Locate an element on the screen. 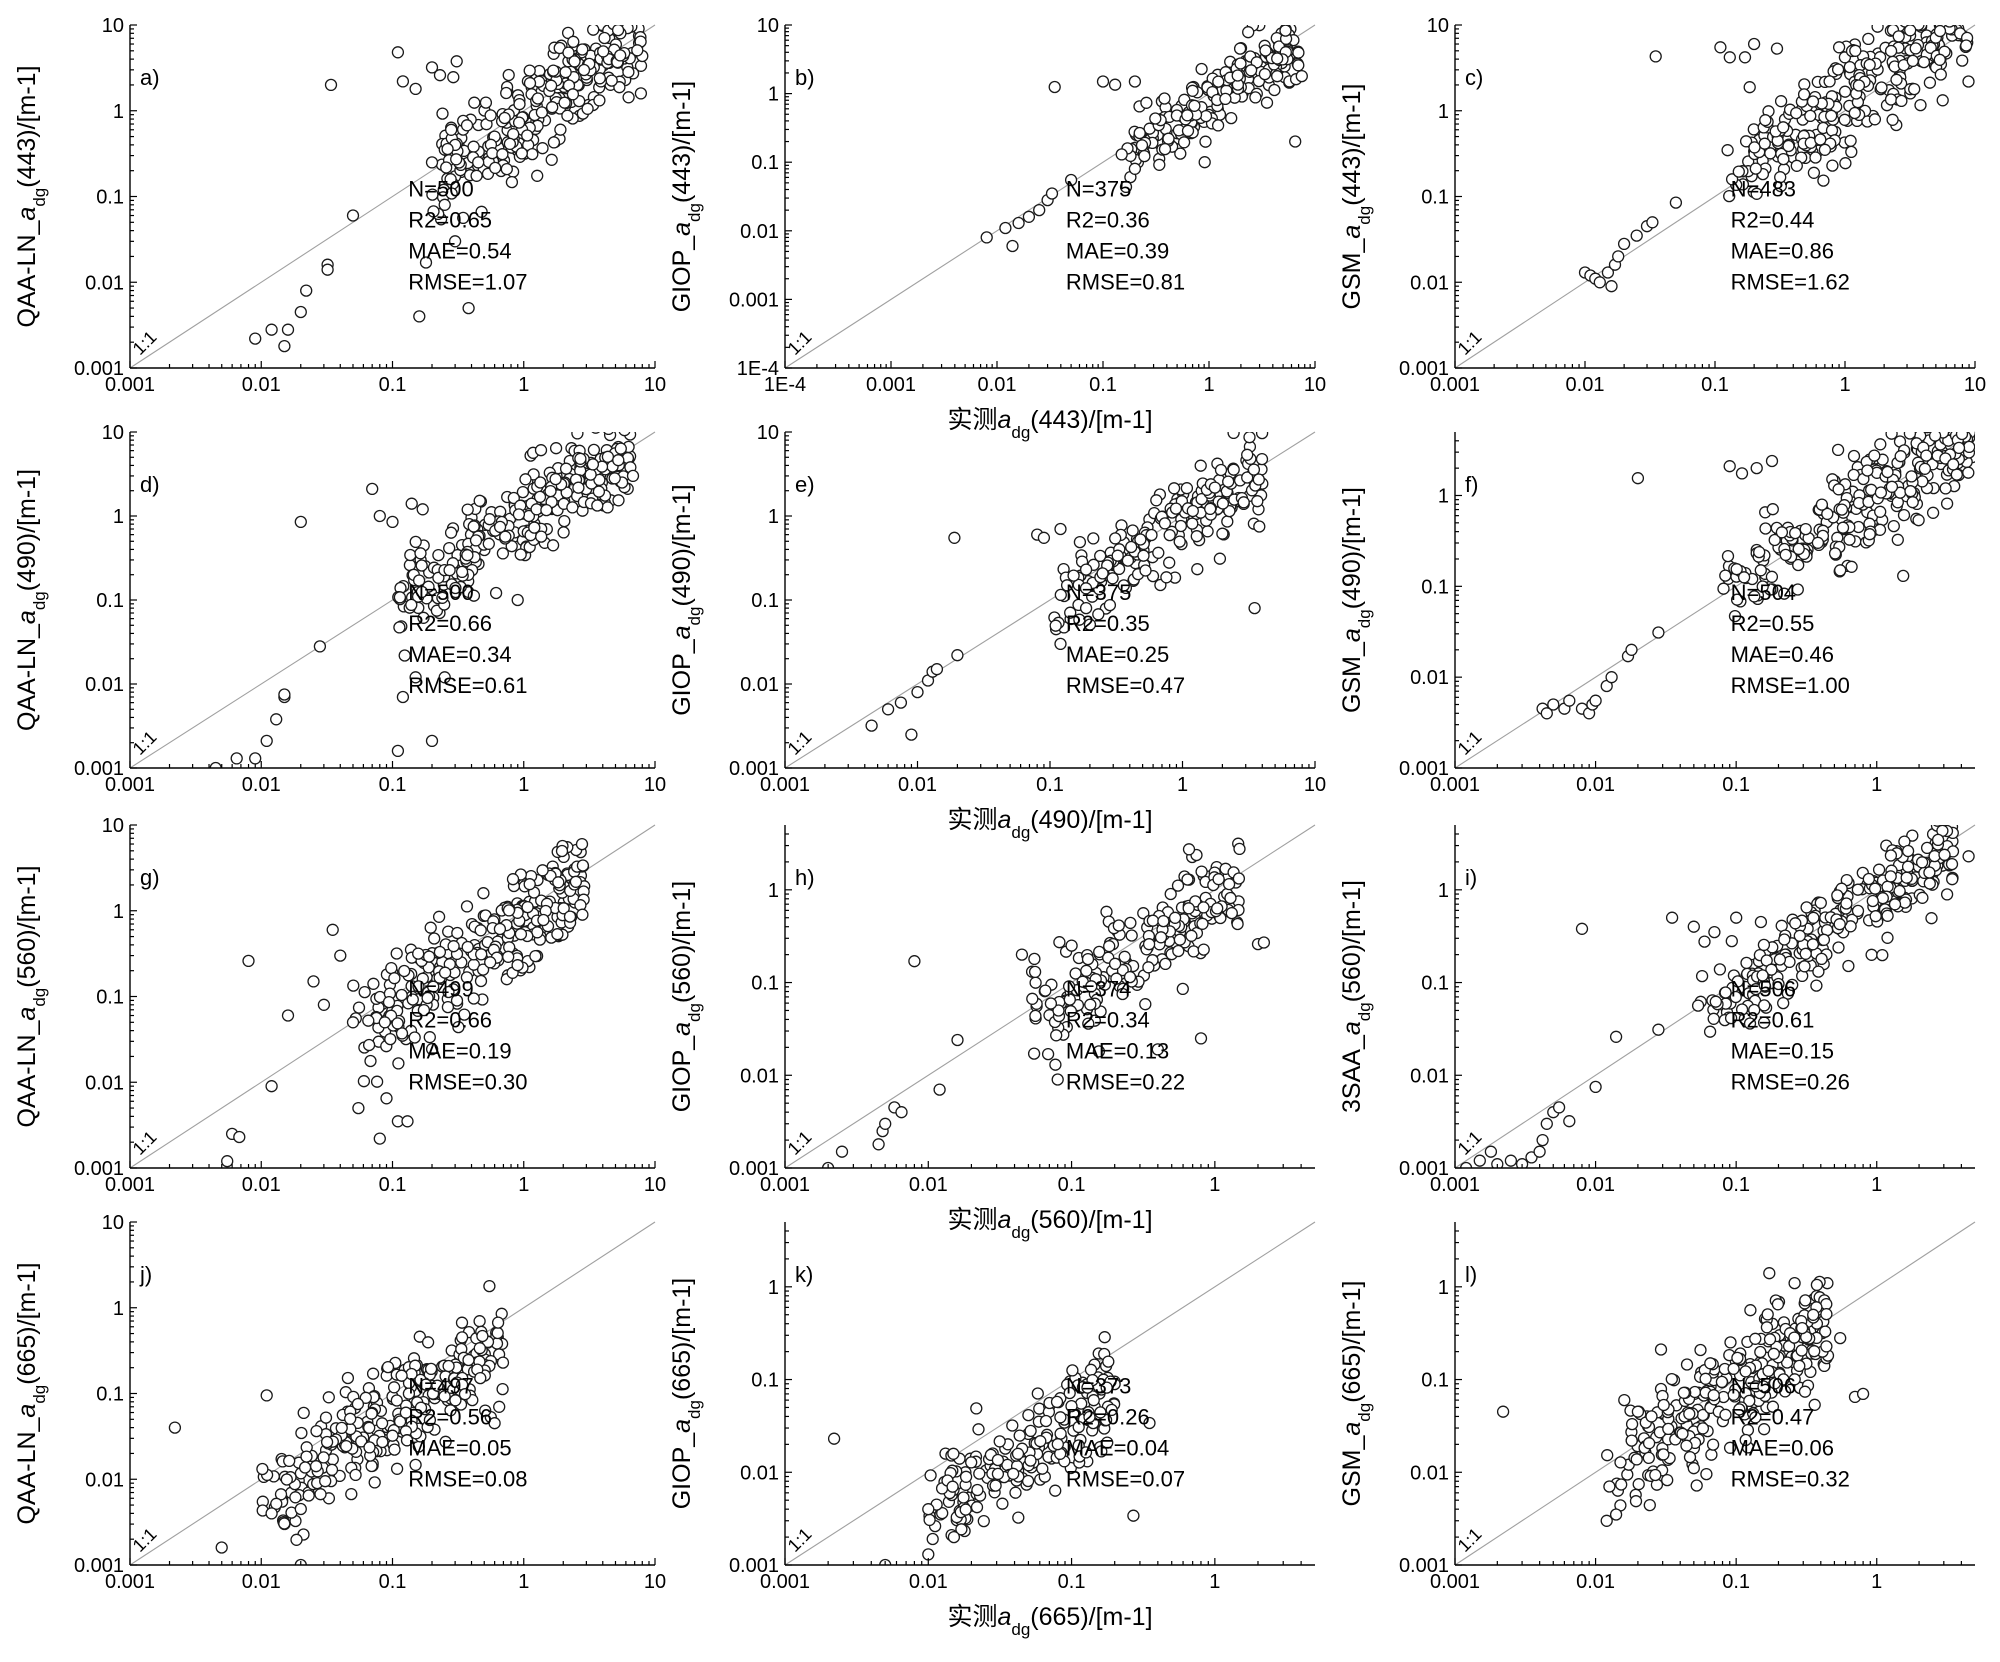  y-tick-label: 10 is located at coordinates (768, 433).